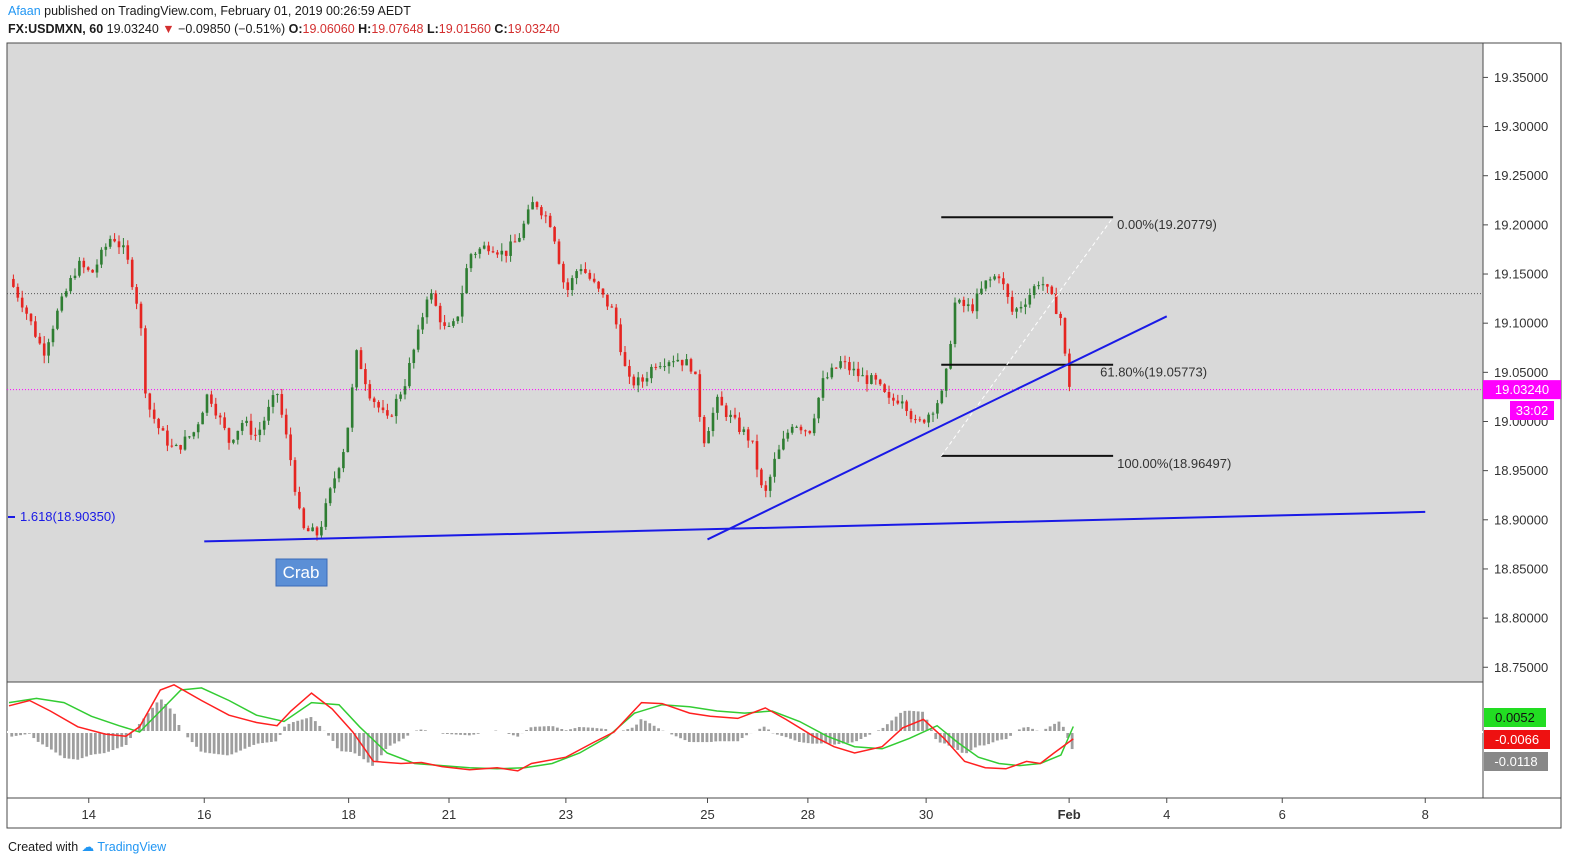 The height and width of the screenshot is (866, 1569). Describe the element at coordinates (1522, 390) in the screenshot. I see `current-price-tag-bg` at that location.